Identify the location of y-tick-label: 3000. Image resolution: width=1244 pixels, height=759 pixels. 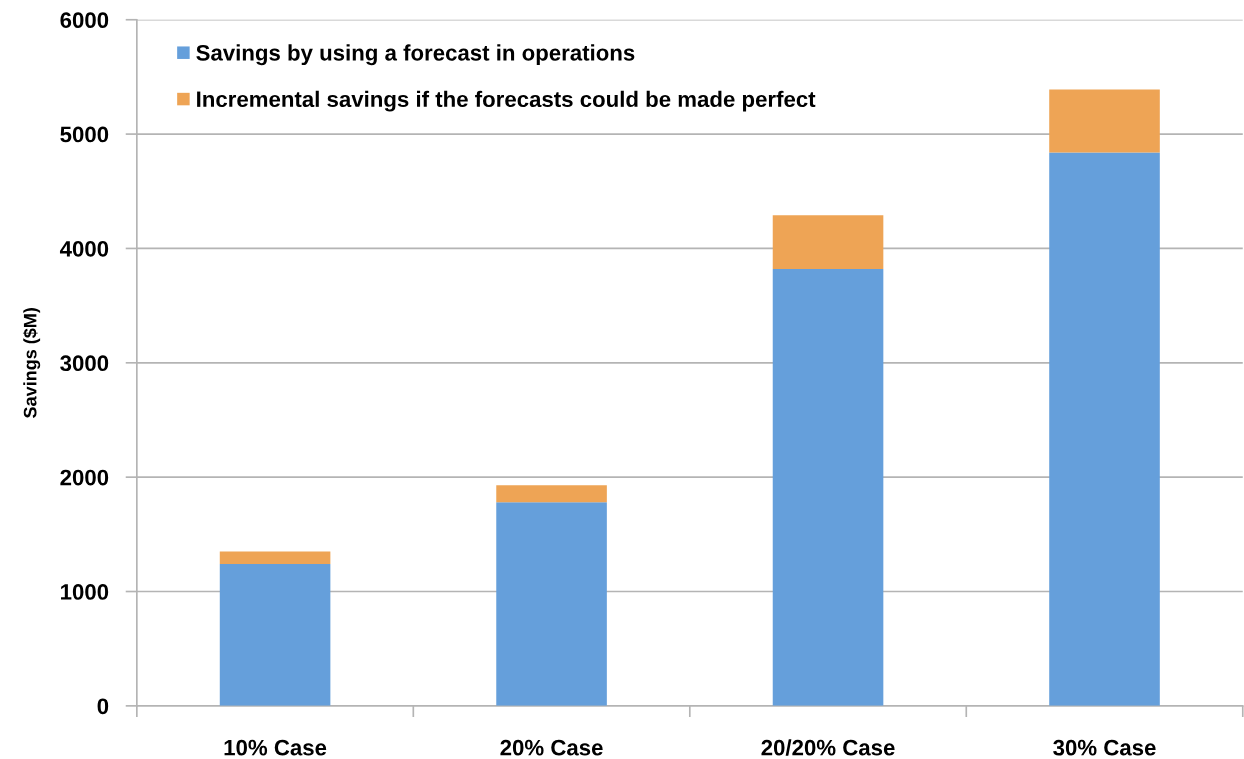
(84, 363).